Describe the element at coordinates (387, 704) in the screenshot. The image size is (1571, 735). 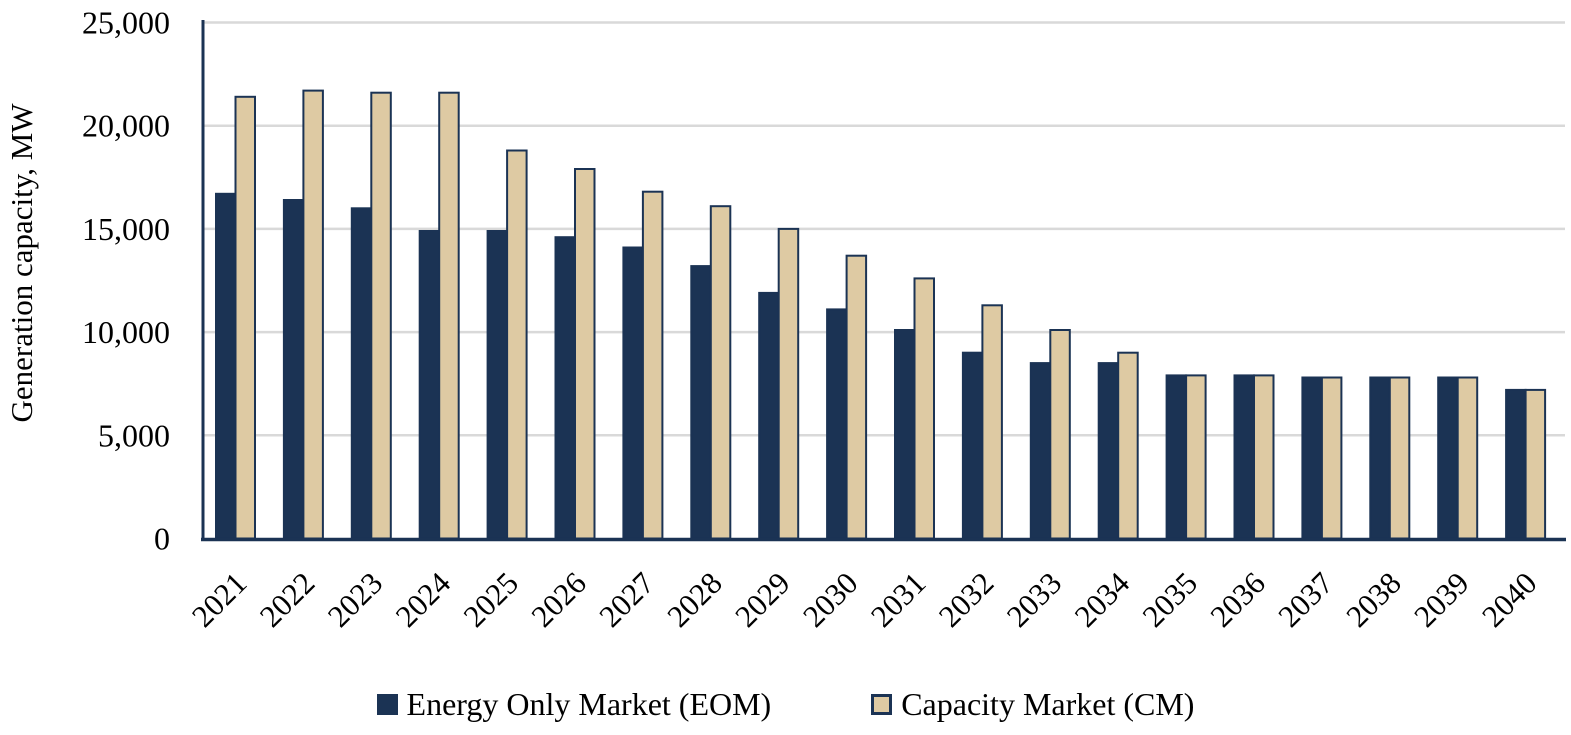
I see `legend-swatch-eom-icon` at that location.